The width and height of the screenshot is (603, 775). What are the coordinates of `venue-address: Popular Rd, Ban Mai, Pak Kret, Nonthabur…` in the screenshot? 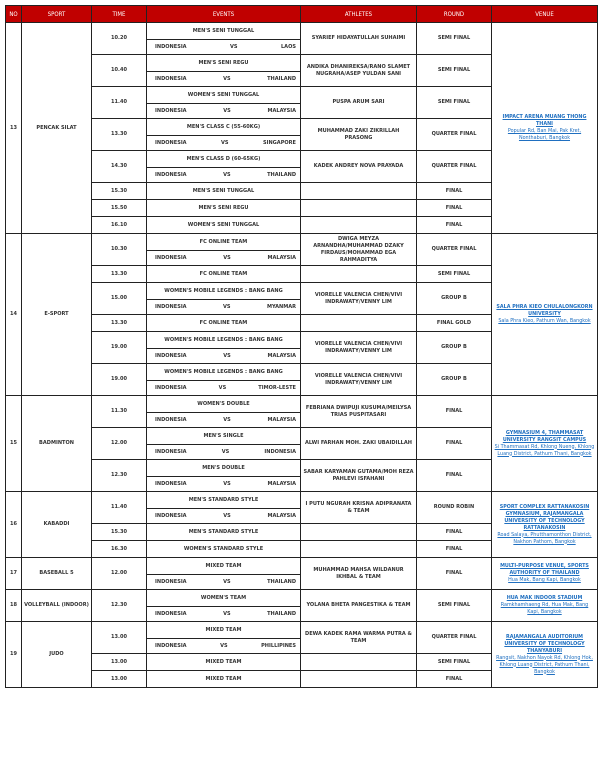 It's located at (544, 134).